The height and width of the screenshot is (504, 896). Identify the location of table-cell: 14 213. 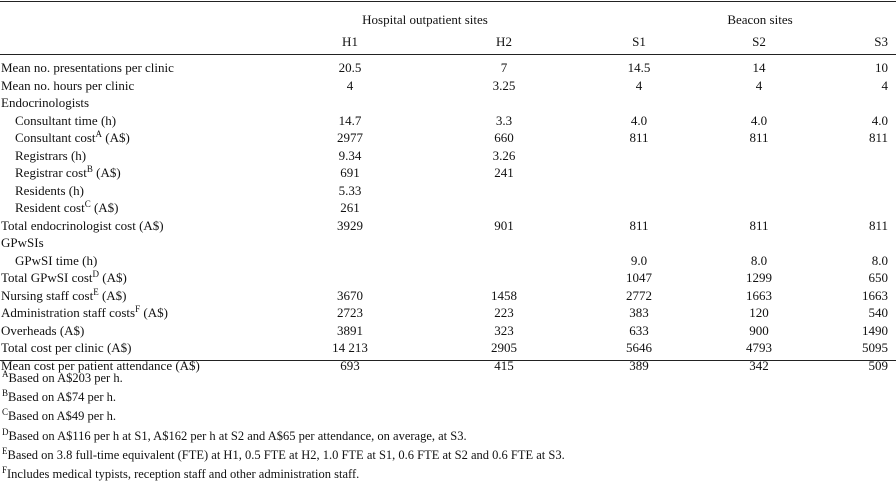
(350, 347).